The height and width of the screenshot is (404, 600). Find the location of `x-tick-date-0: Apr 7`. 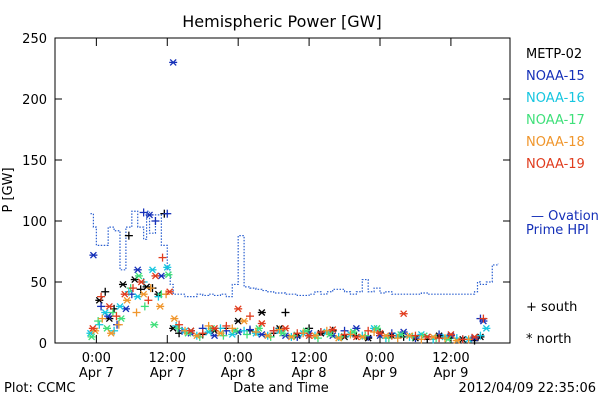

x-tick-date-0: Apr 7 is located at coordinates (96, 373).